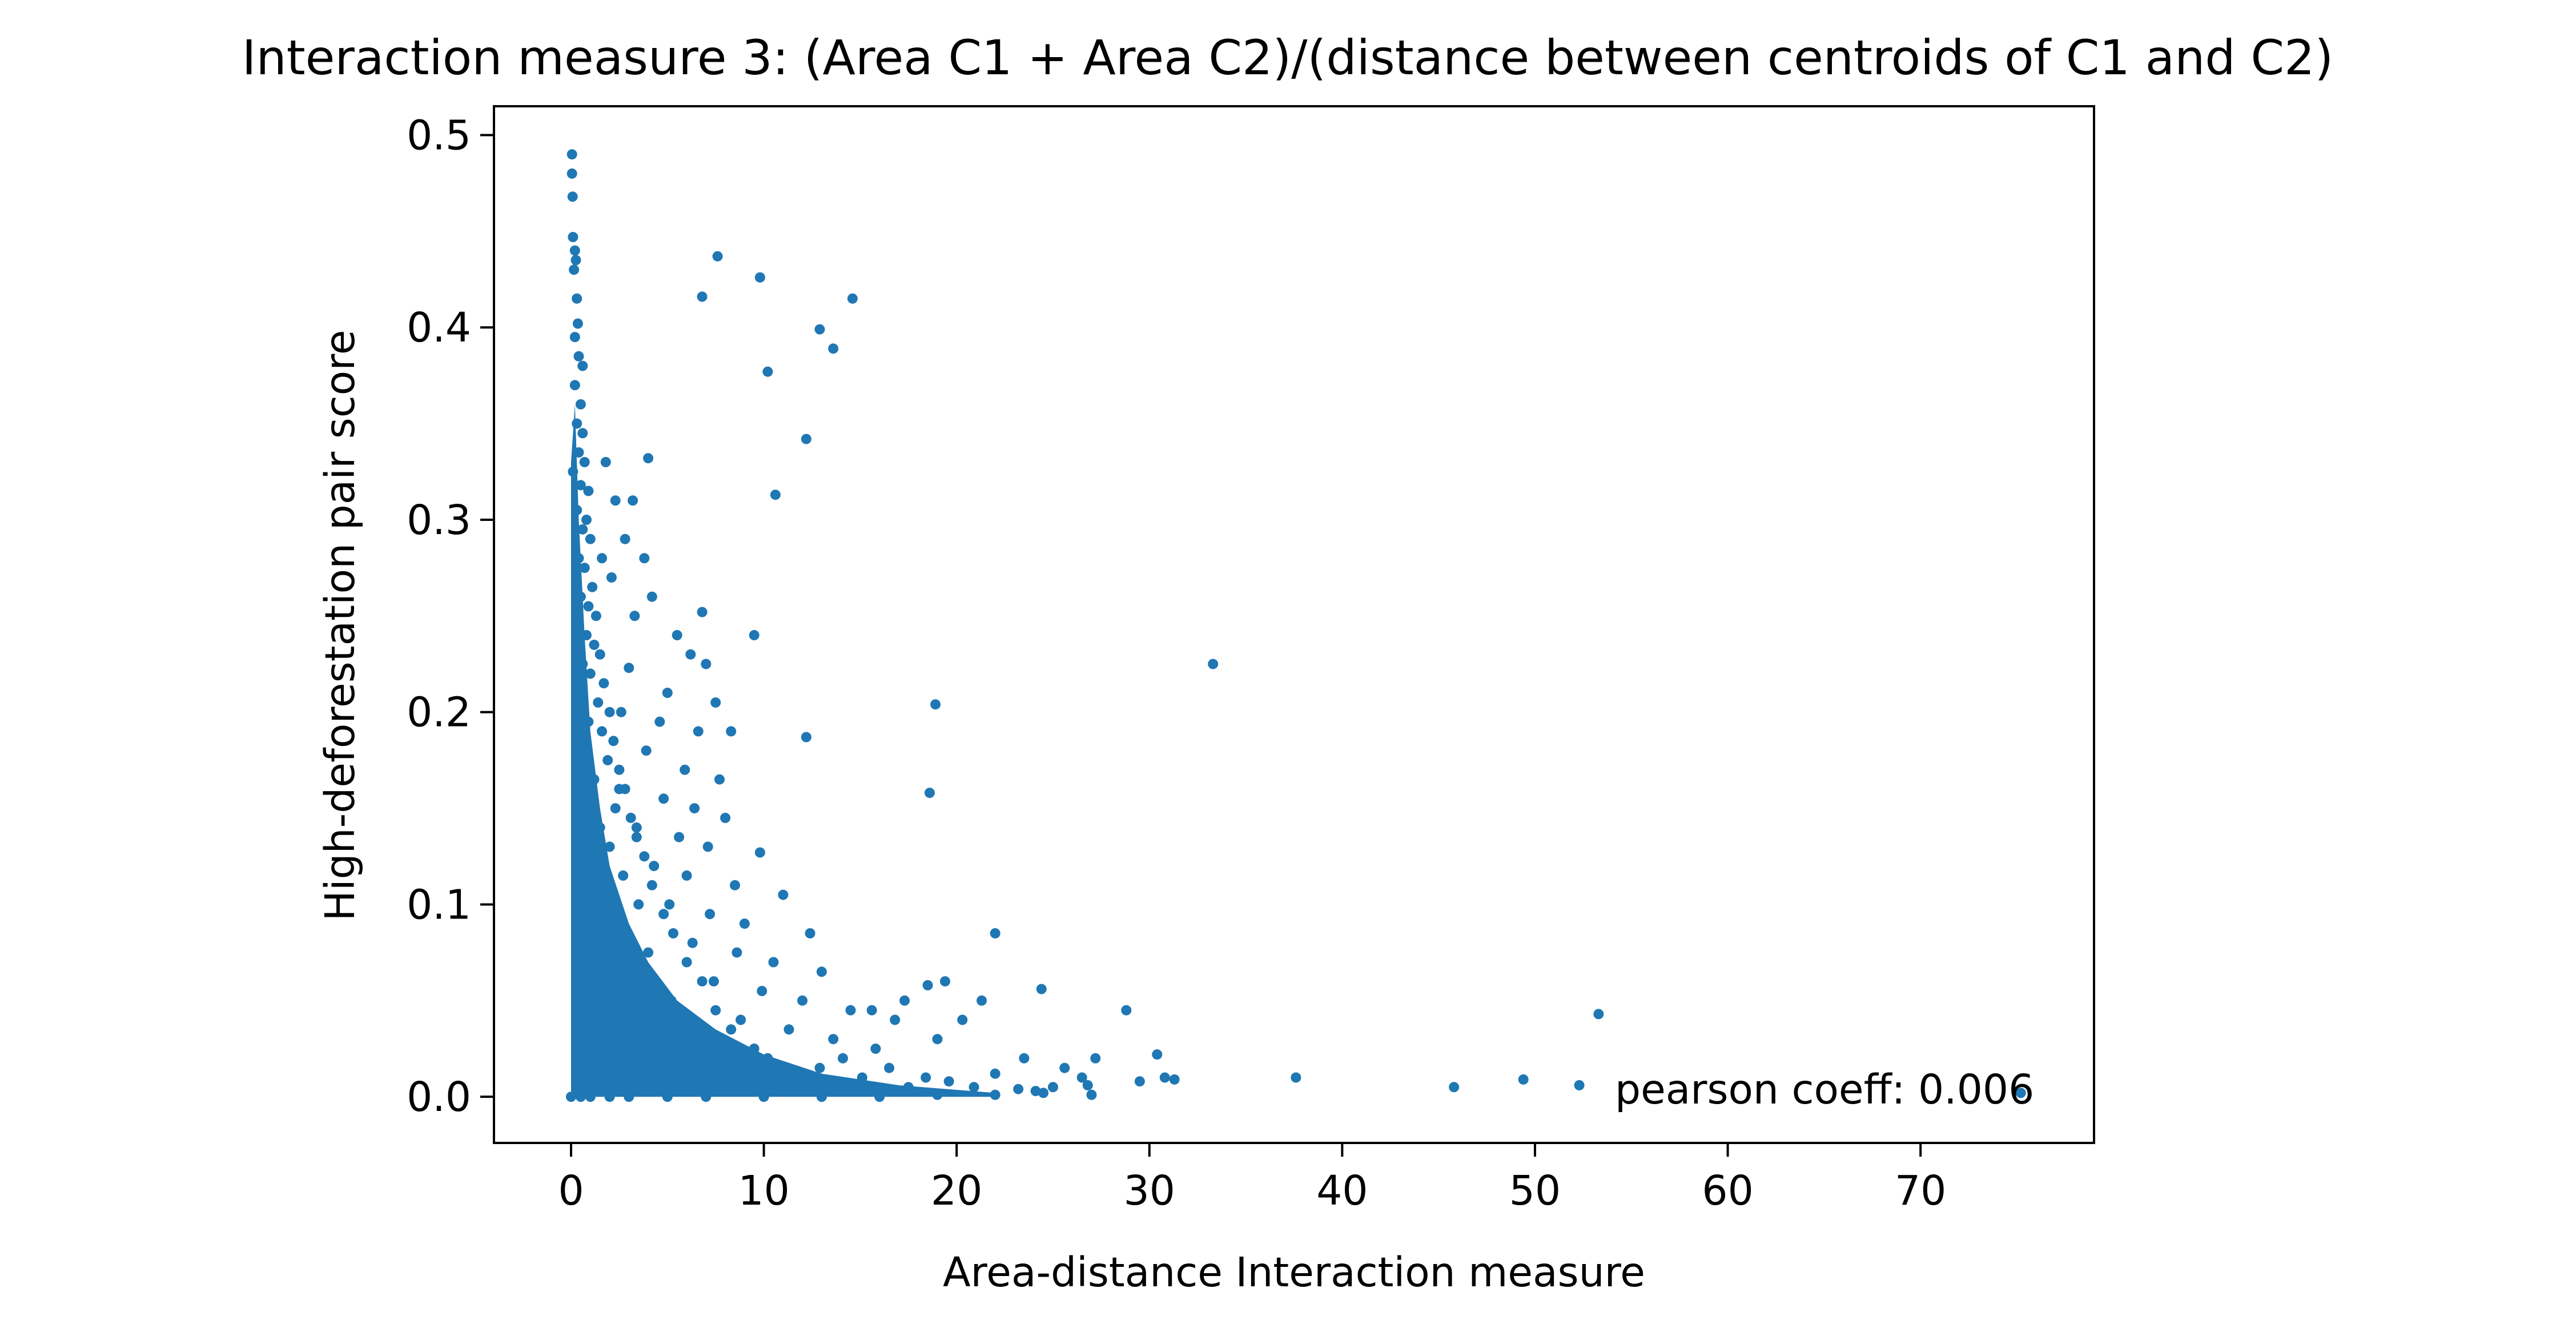  Describe the element at coordinates (571, 1190) in the screenshot. I see `x-tick-label: 0` at that location.